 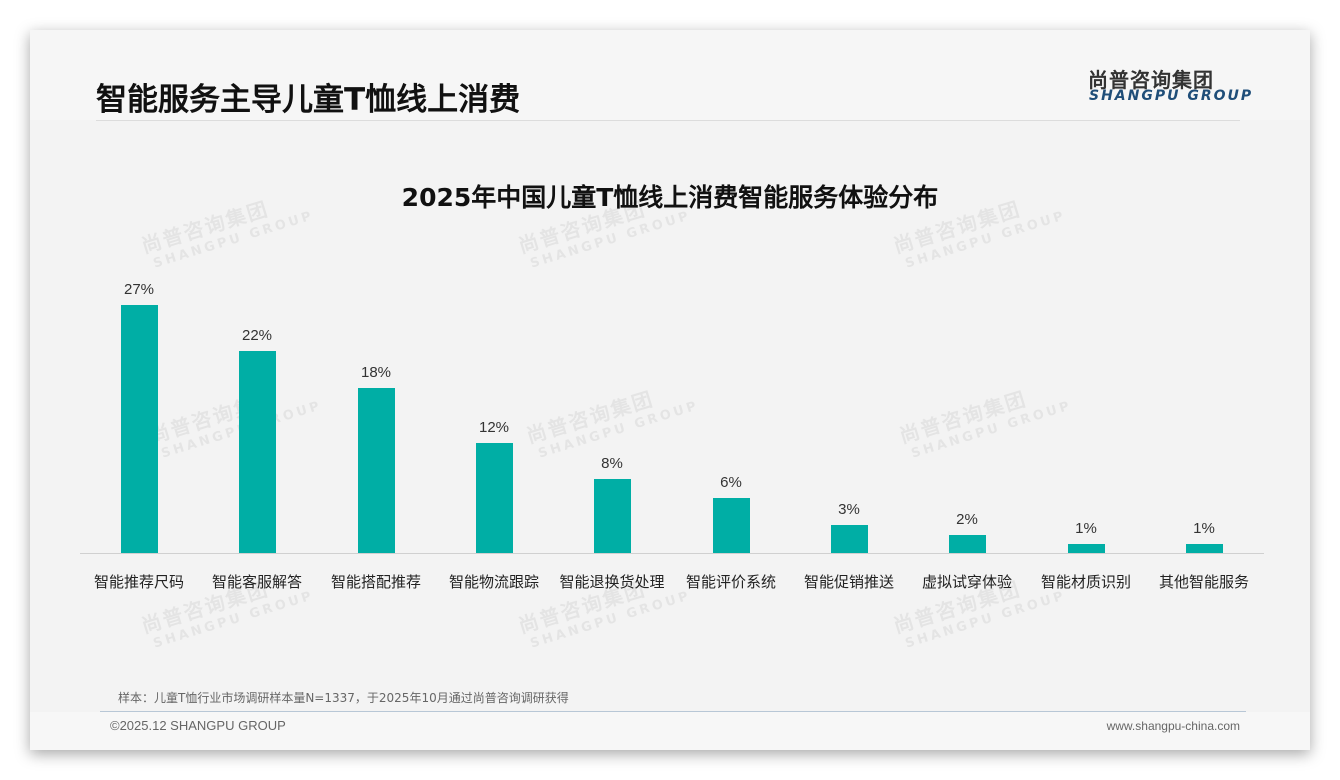 I want to click on bar-value-label: 2%, so click(x=967, y=519).